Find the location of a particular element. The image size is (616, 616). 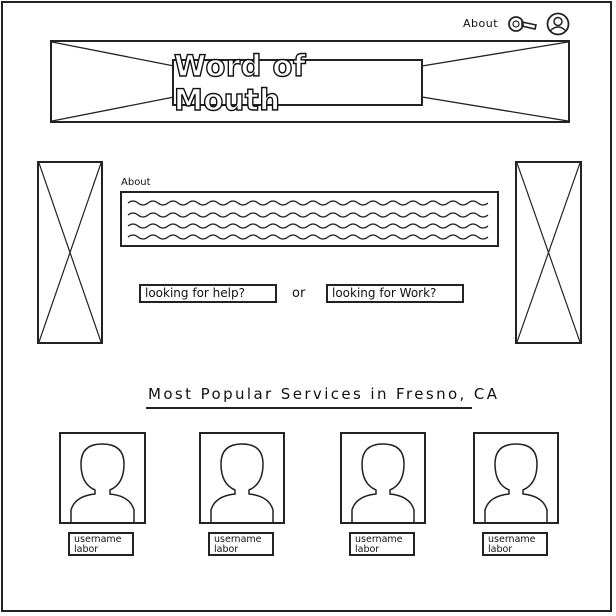

section-title: Most Popular Services in Fresno, CA is located at coordinates (324, 394).